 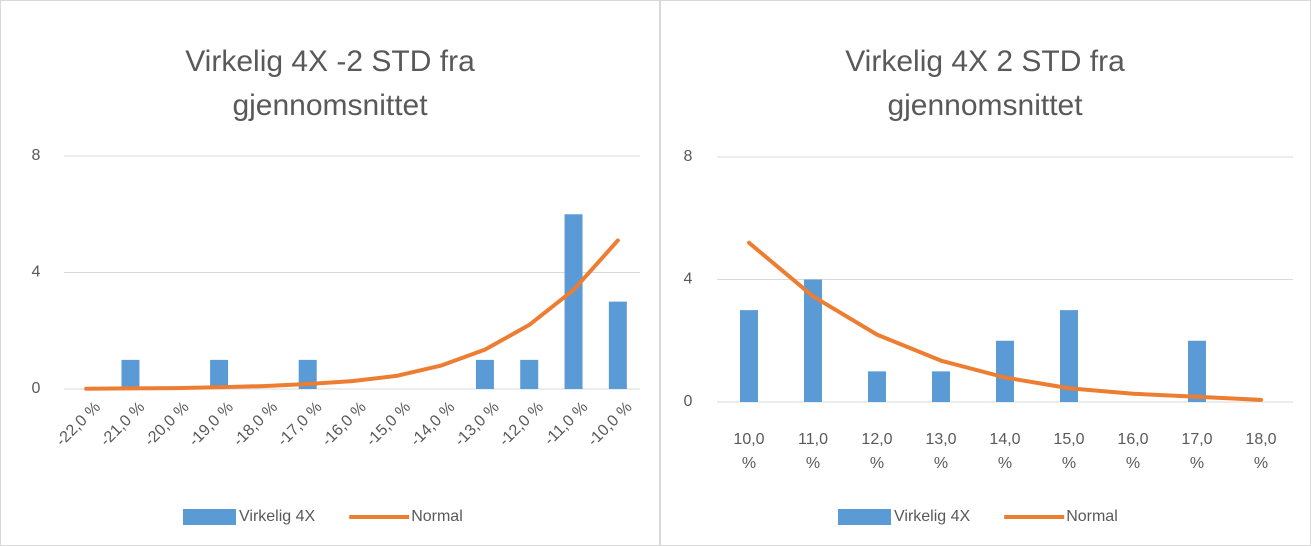 I want to click on x-tick-label: -17,0 %, so click(x=299, y=424).